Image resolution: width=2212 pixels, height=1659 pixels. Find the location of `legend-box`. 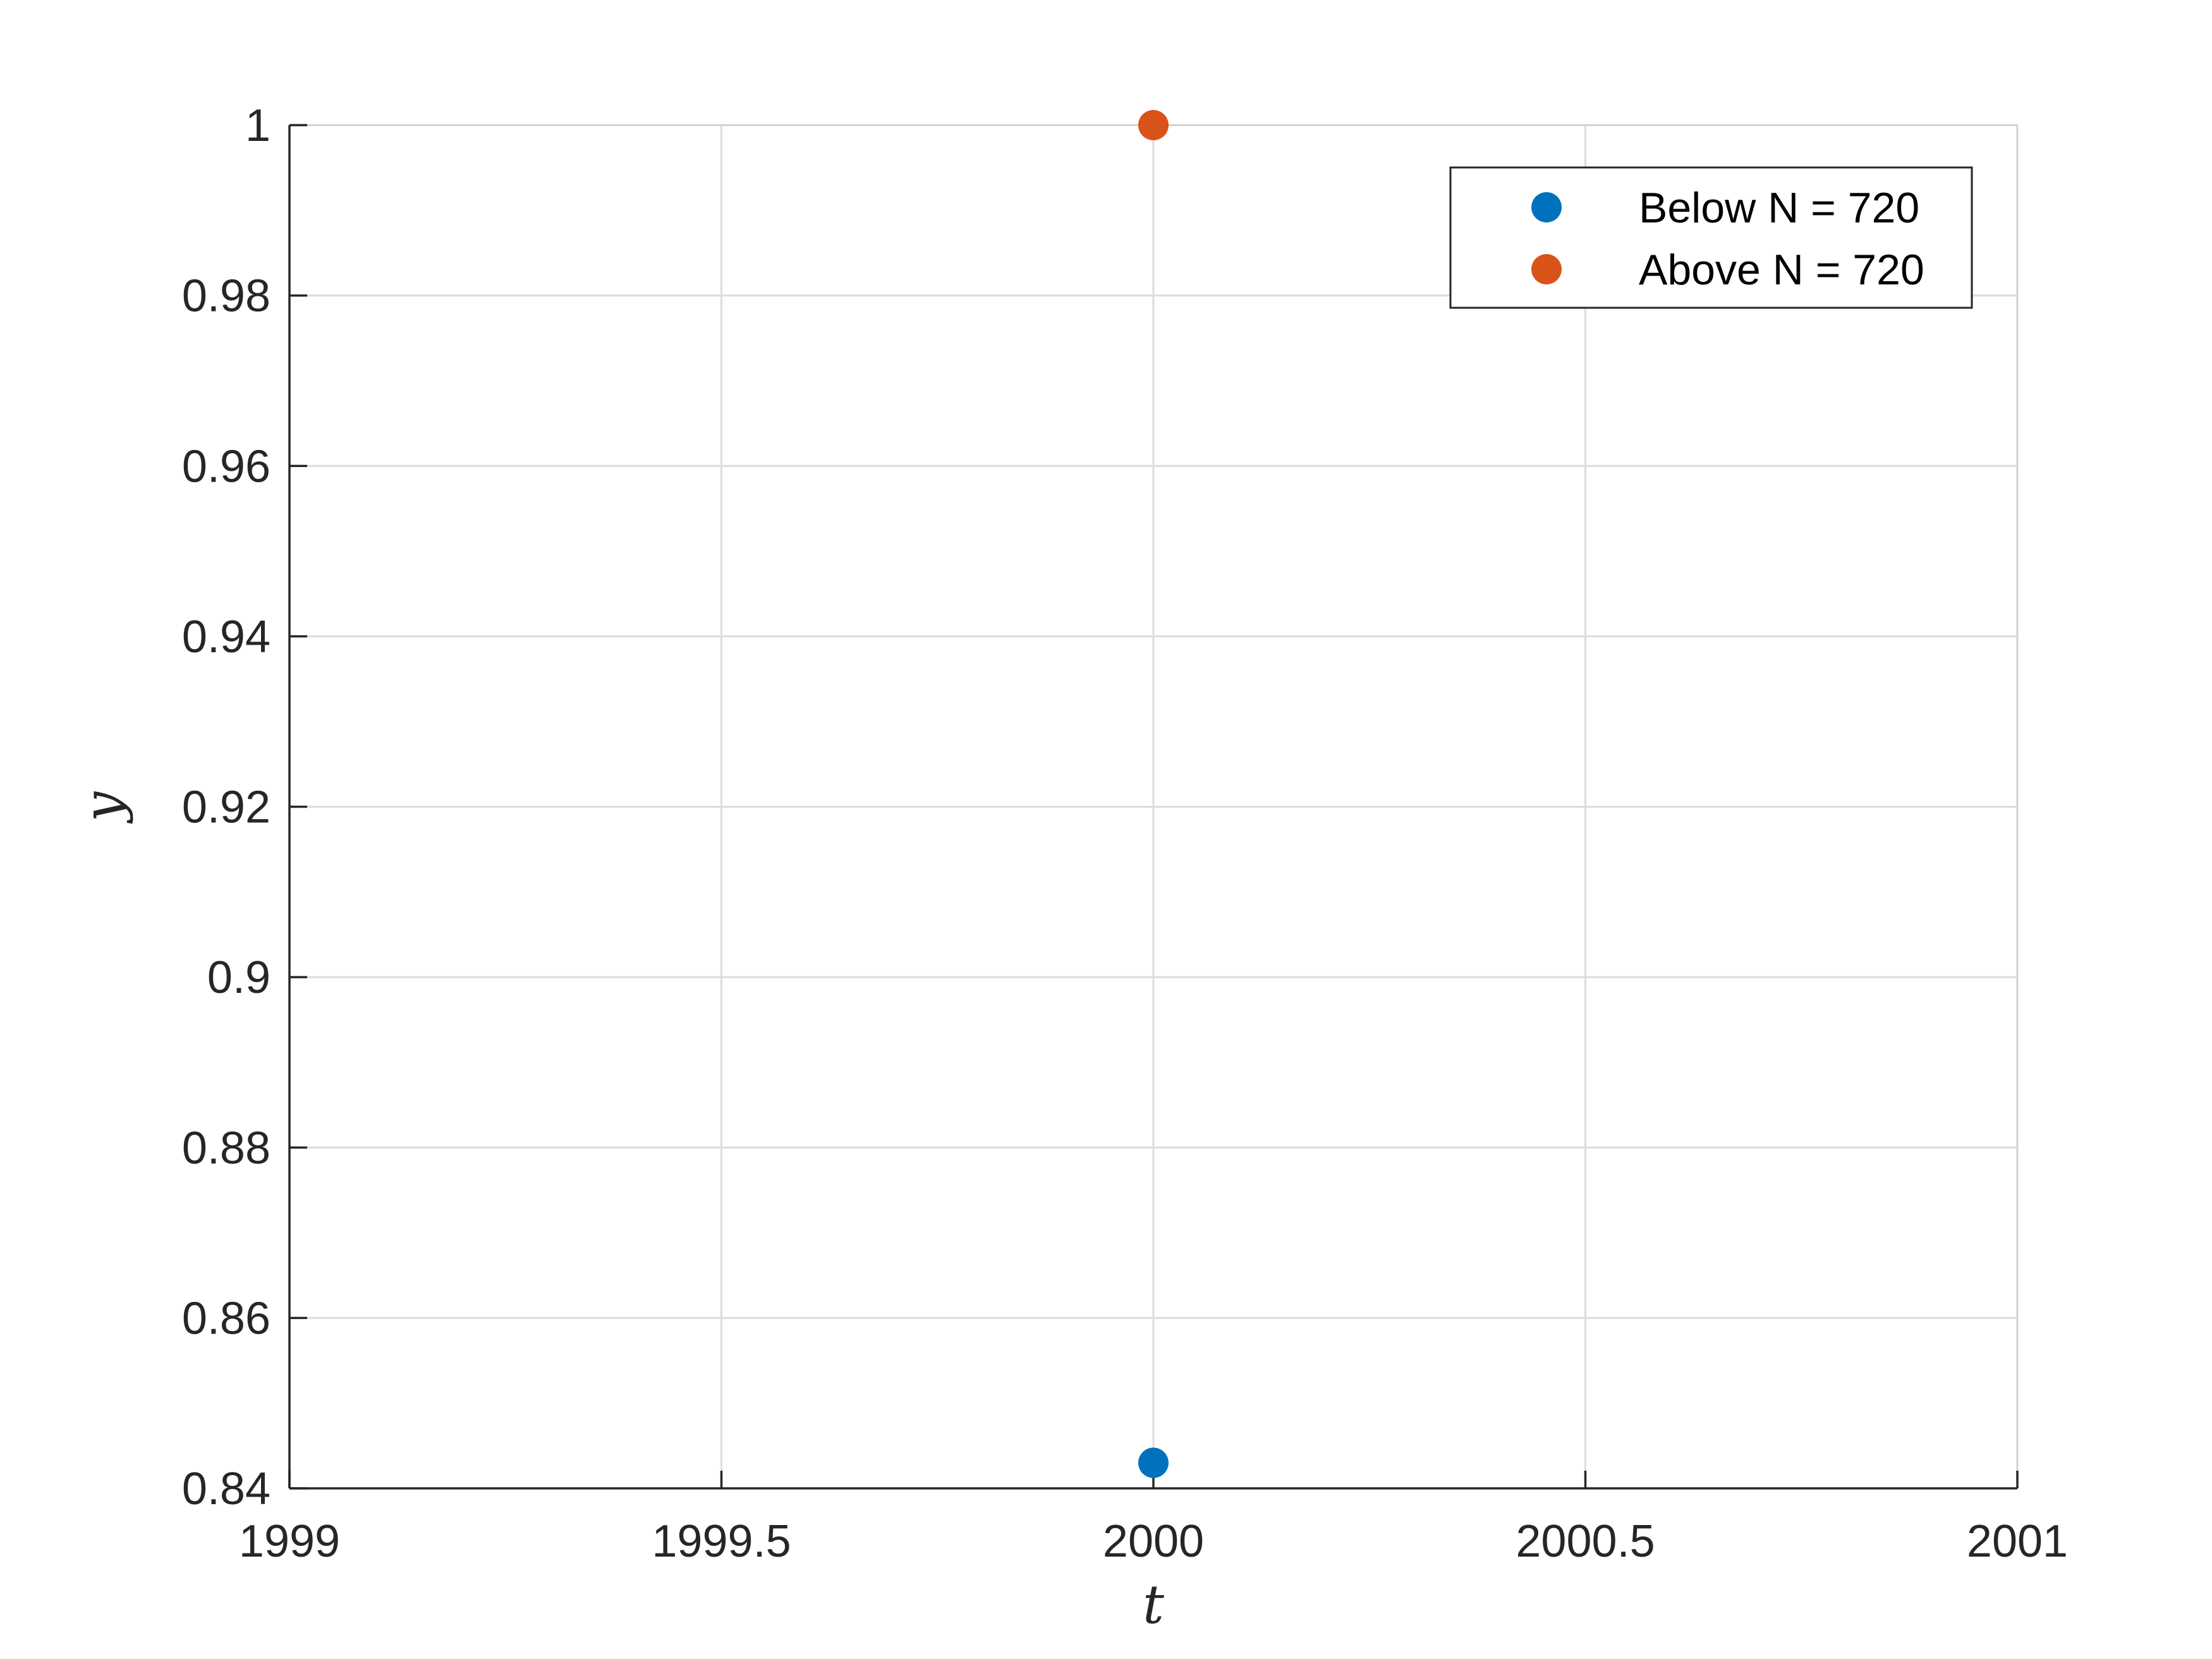

legend-box is located at coordinates (1711, 237).